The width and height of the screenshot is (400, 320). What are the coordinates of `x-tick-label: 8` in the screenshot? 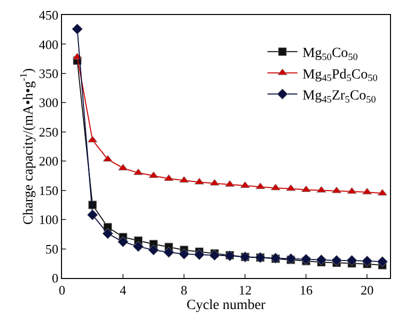 It's located at (184, 290).